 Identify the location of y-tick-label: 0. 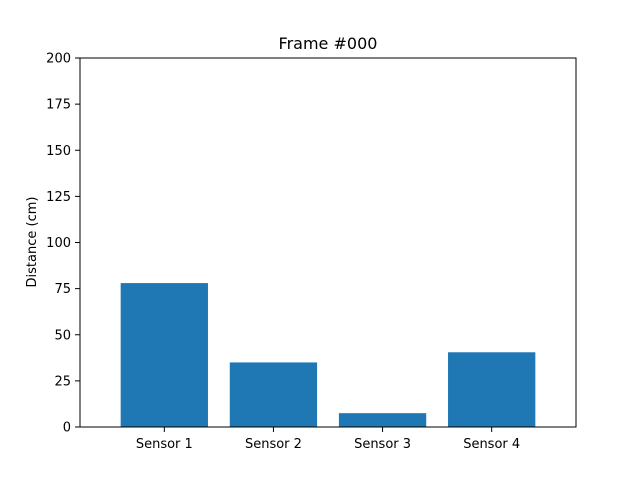
(67, 428).